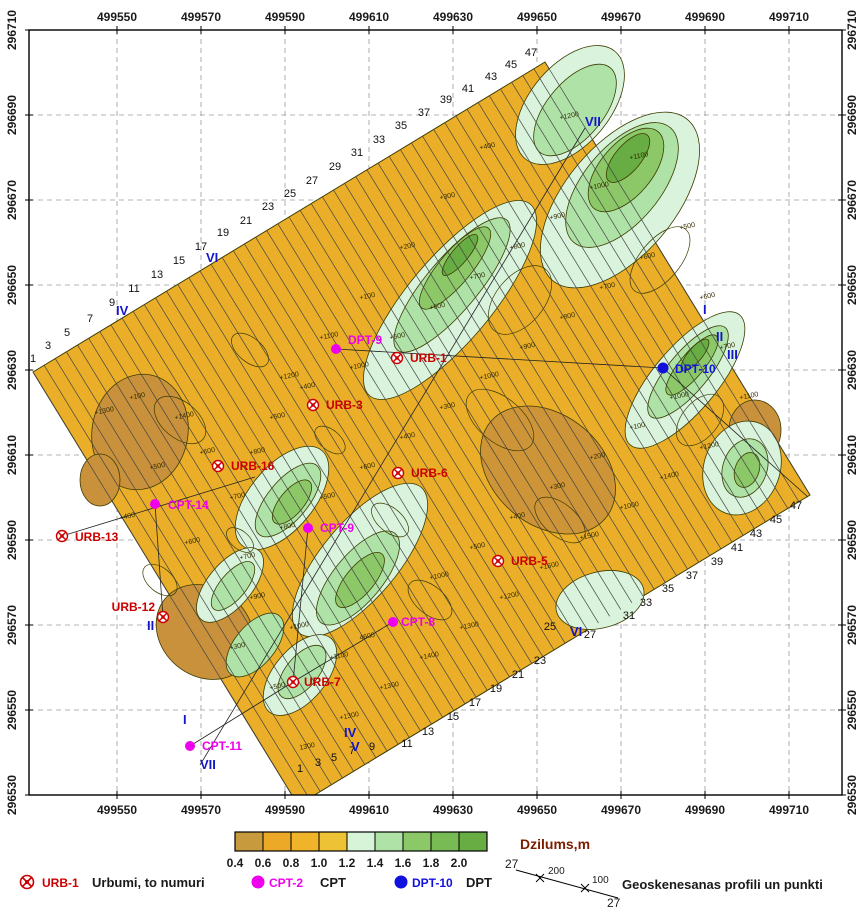 The width and height of the screenshot is (868, 910). I want to click on roman-numeral: V, so click(355, 746).